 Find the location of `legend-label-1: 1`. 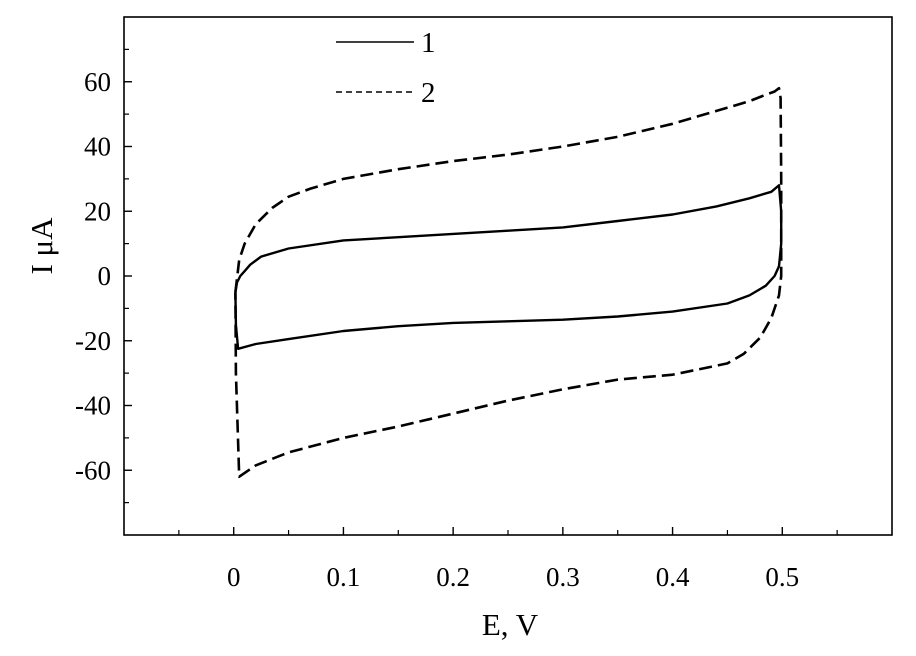

legend-label-1: 1 is located at coordinates (428, 43).